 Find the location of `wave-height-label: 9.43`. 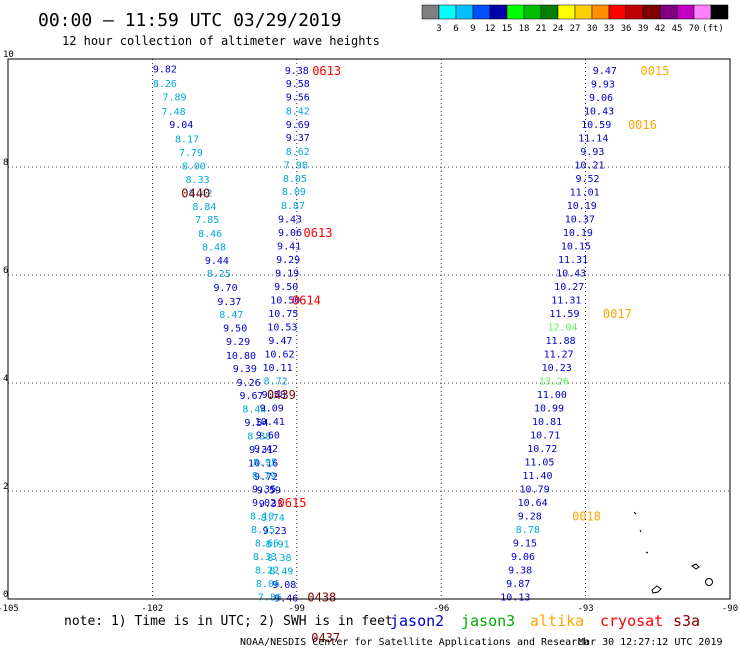

wave-height-label: 9.43 is located at coordinates (290, 219).